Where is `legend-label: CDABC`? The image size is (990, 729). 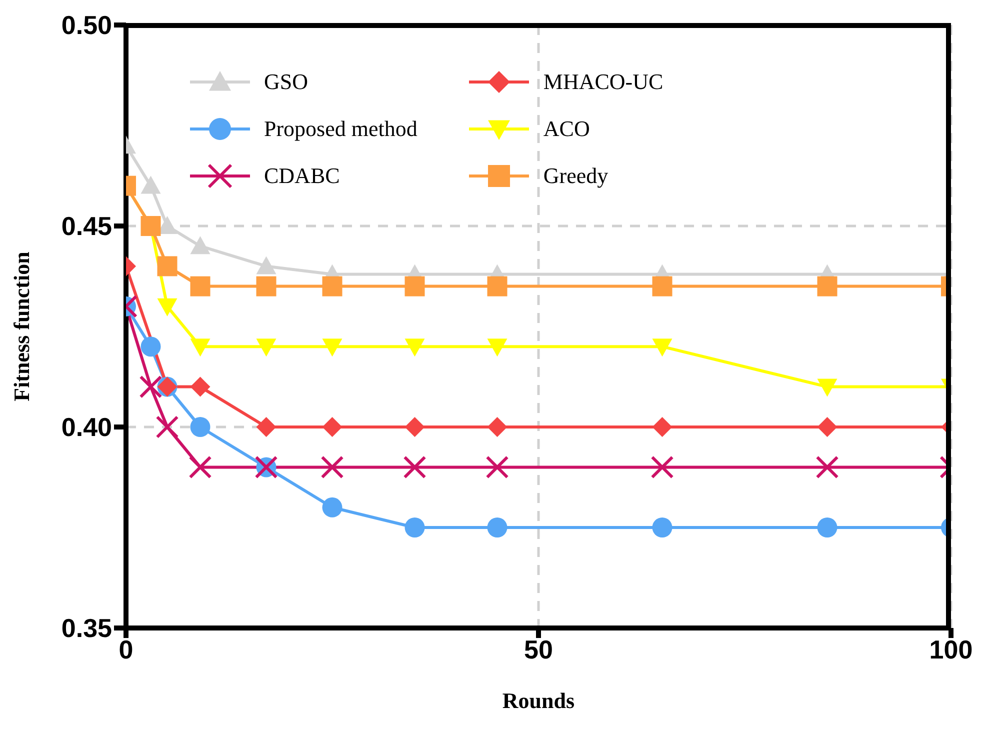 legend-label: CDABC is located at coordinates (302, 175).